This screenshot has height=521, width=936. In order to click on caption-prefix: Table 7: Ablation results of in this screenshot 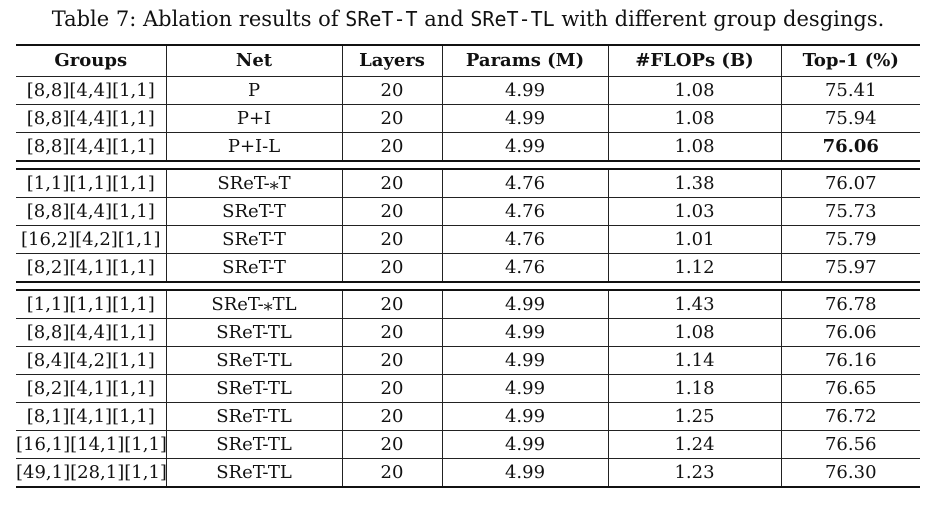, I will do `click(198, 19)`.